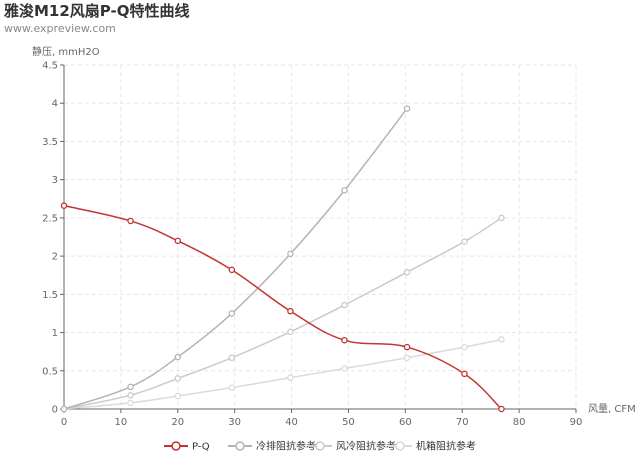  I want to click on legend-label: 冷排阻抗参考, so click(286, 446).